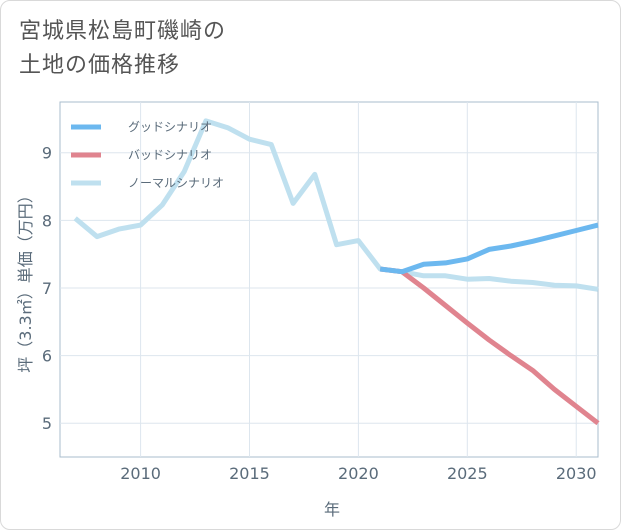 This screenshot has width=621, height=530. What do you see at coordinates (100, 65) in the screenshot?
I see `chart-title-line-2: 土地の価格推移` at bounding box center [100, 65].